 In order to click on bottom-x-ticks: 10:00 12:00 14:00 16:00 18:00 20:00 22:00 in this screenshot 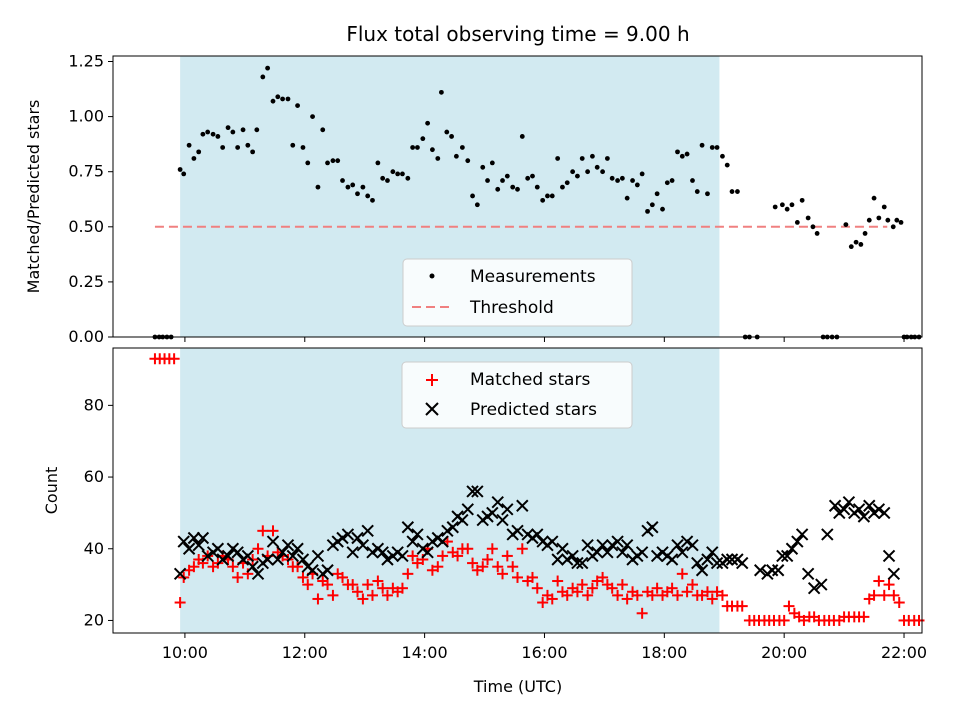, I will do `click(544, 647)`.